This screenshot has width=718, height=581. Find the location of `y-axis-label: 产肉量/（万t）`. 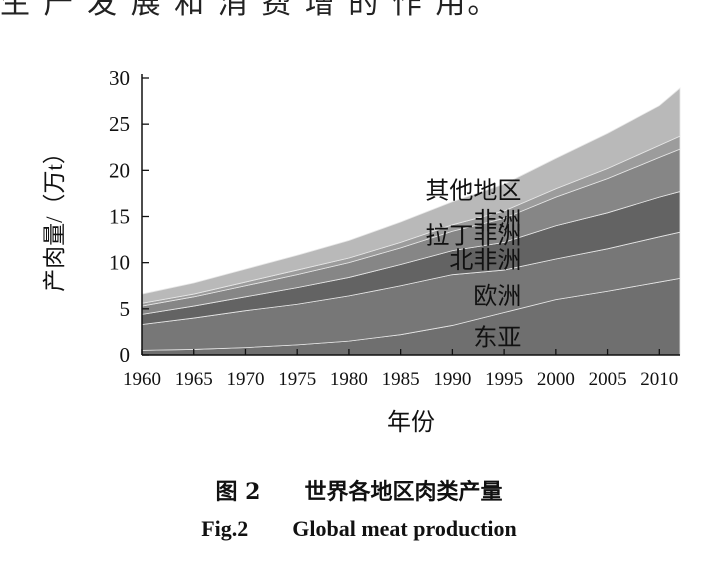

y-axis-label: 产肉量/（万t） is located at coordinates (54, 216).